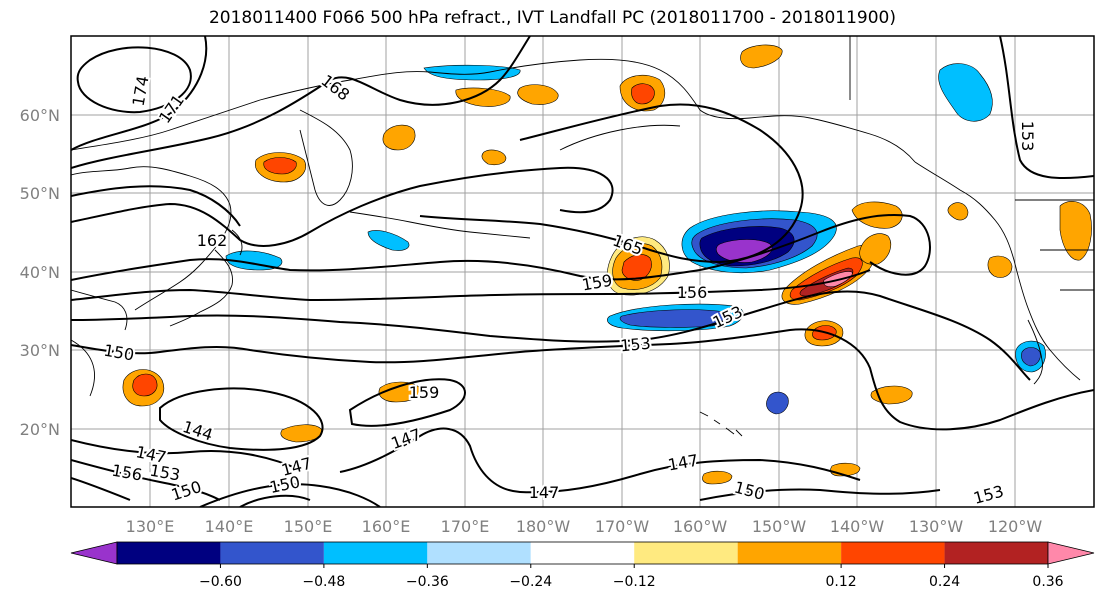 The height and width of the screenshot is (601, 1105). What do you see at coordinates (40, 115) in the screenshot?
I see `lat-label-60n: 60°N` at bounding box center [40, 115].